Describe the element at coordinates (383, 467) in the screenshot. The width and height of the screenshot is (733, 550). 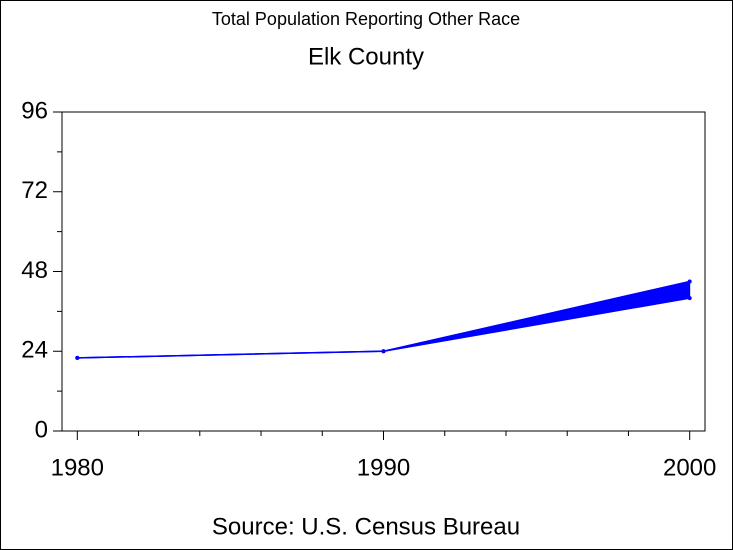
I see `x-tick-label: 1990` at that location.